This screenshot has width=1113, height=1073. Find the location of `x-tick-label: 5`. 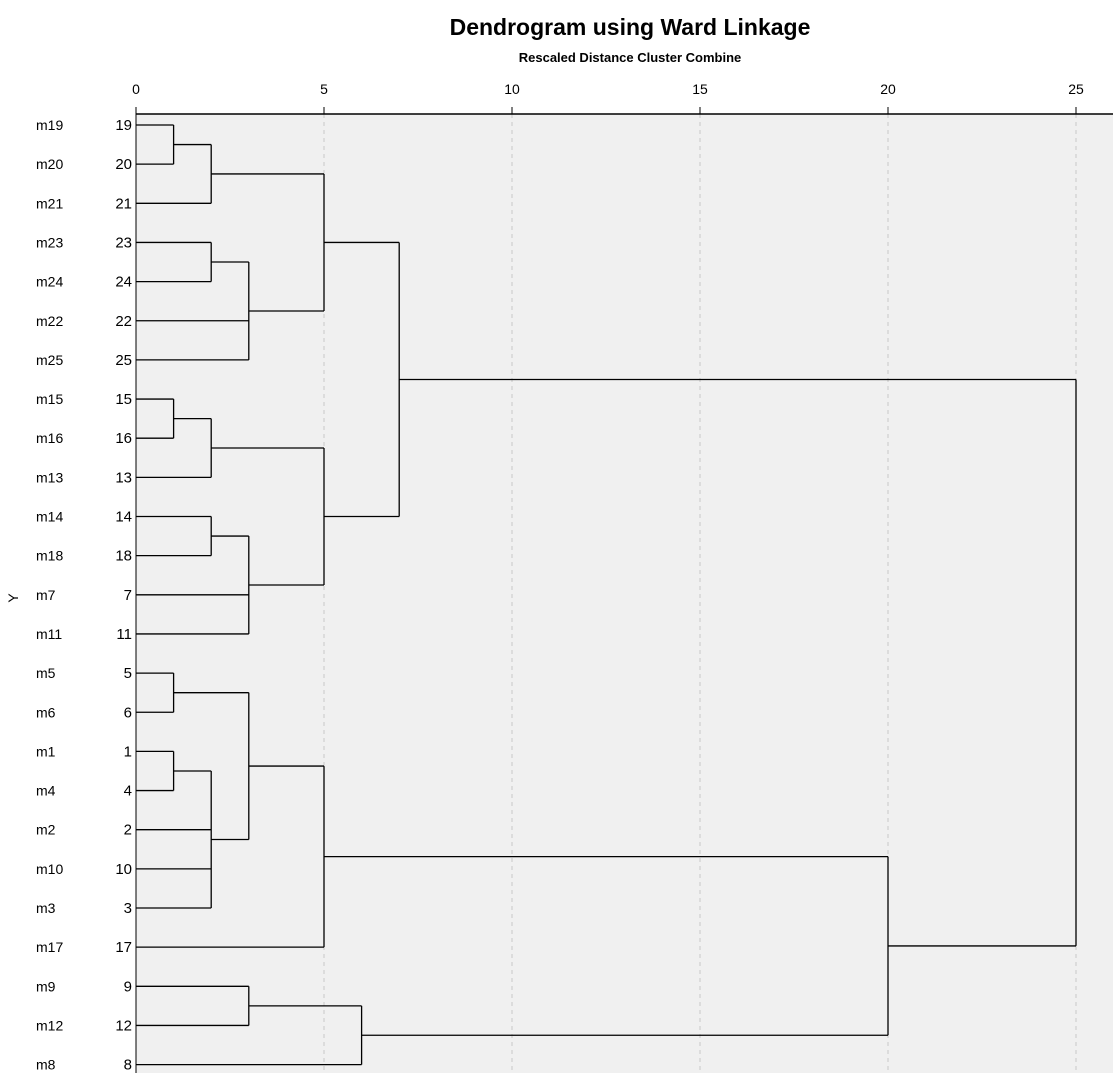

x-tick-label: 5 is located at coordinates (324, 89).